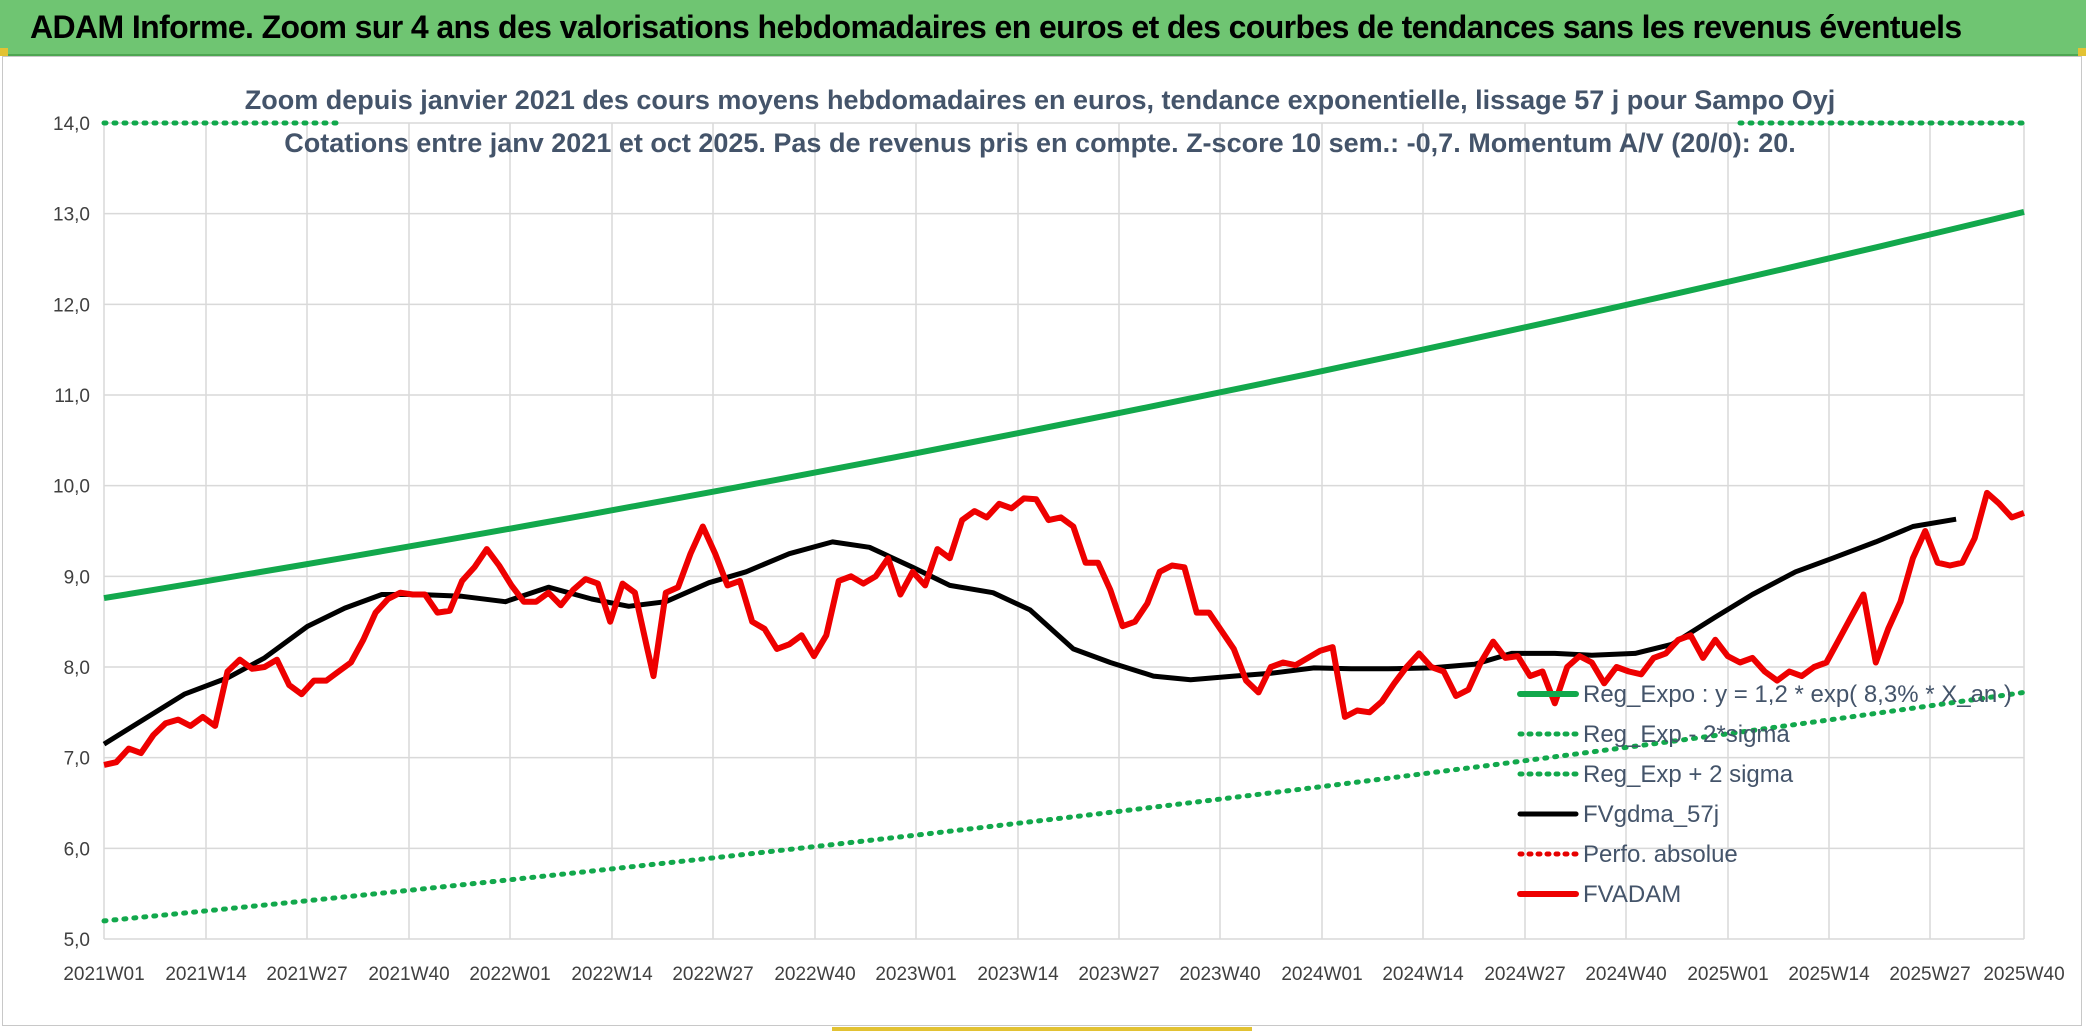 The height and width of the screenshot is (1031, 2086). What do you see at coordinates (4, 52) in the screenshot?
I see `corner-marker-left` at bounding box center [4, 52].